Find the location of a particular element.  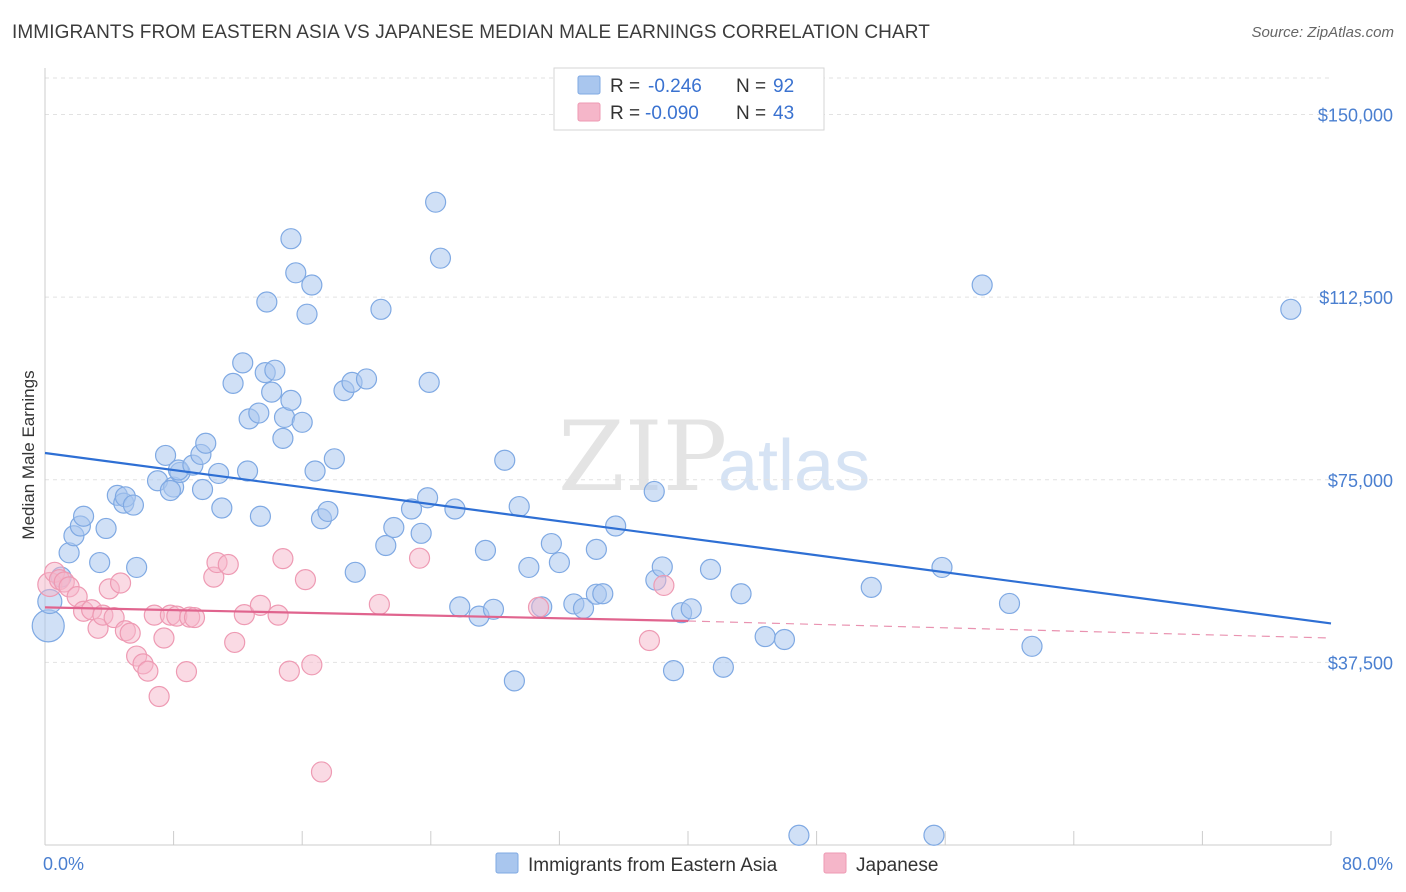

correlation-legend: R = -0.246 N = 92 R = -0.090 N = 43 is located at coordinates (689, 99).